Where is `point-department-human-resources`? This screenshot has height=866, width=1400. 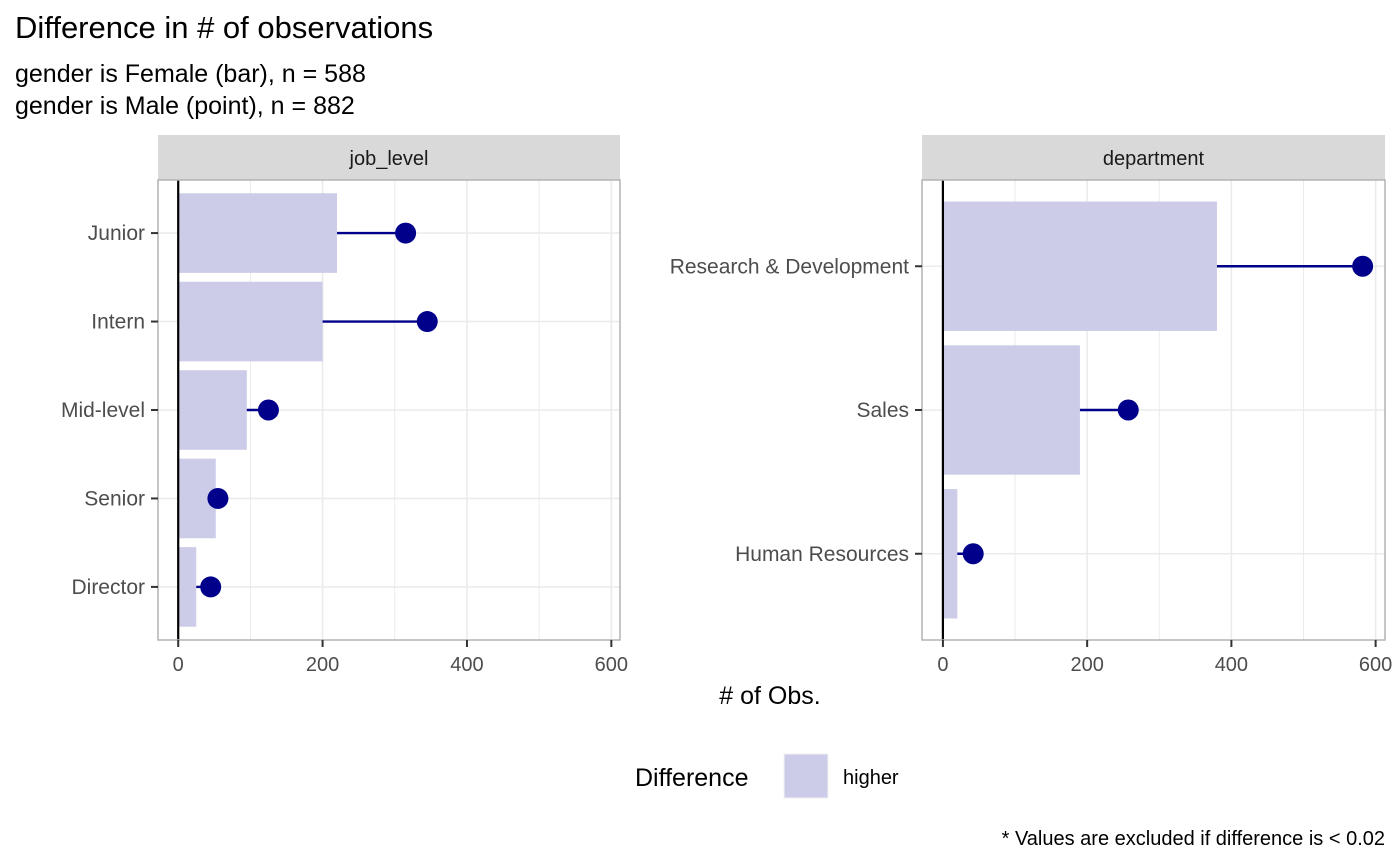 point-department-human-resources is located at coordinates (973, 554).